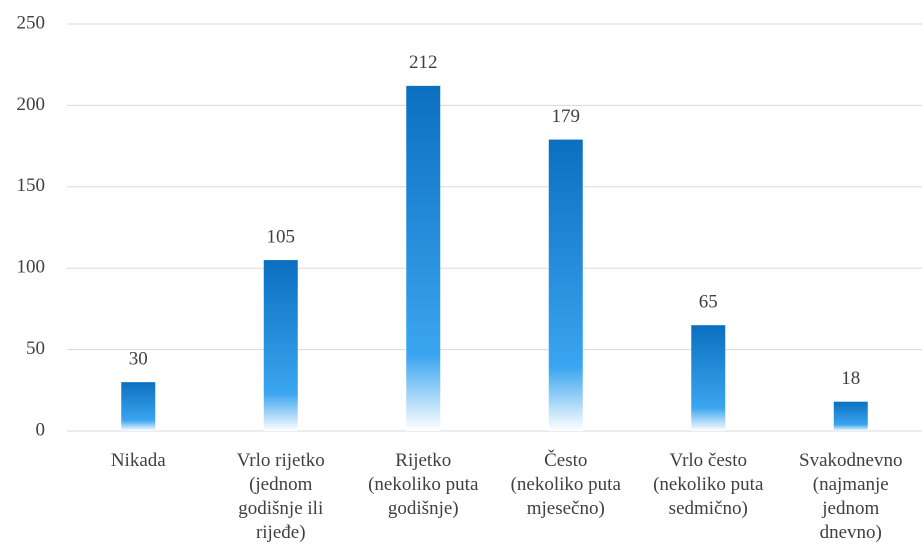  I want to click on x-tick-label: Vrlo često (nekoliko puta sedmično), so click(708, 484).